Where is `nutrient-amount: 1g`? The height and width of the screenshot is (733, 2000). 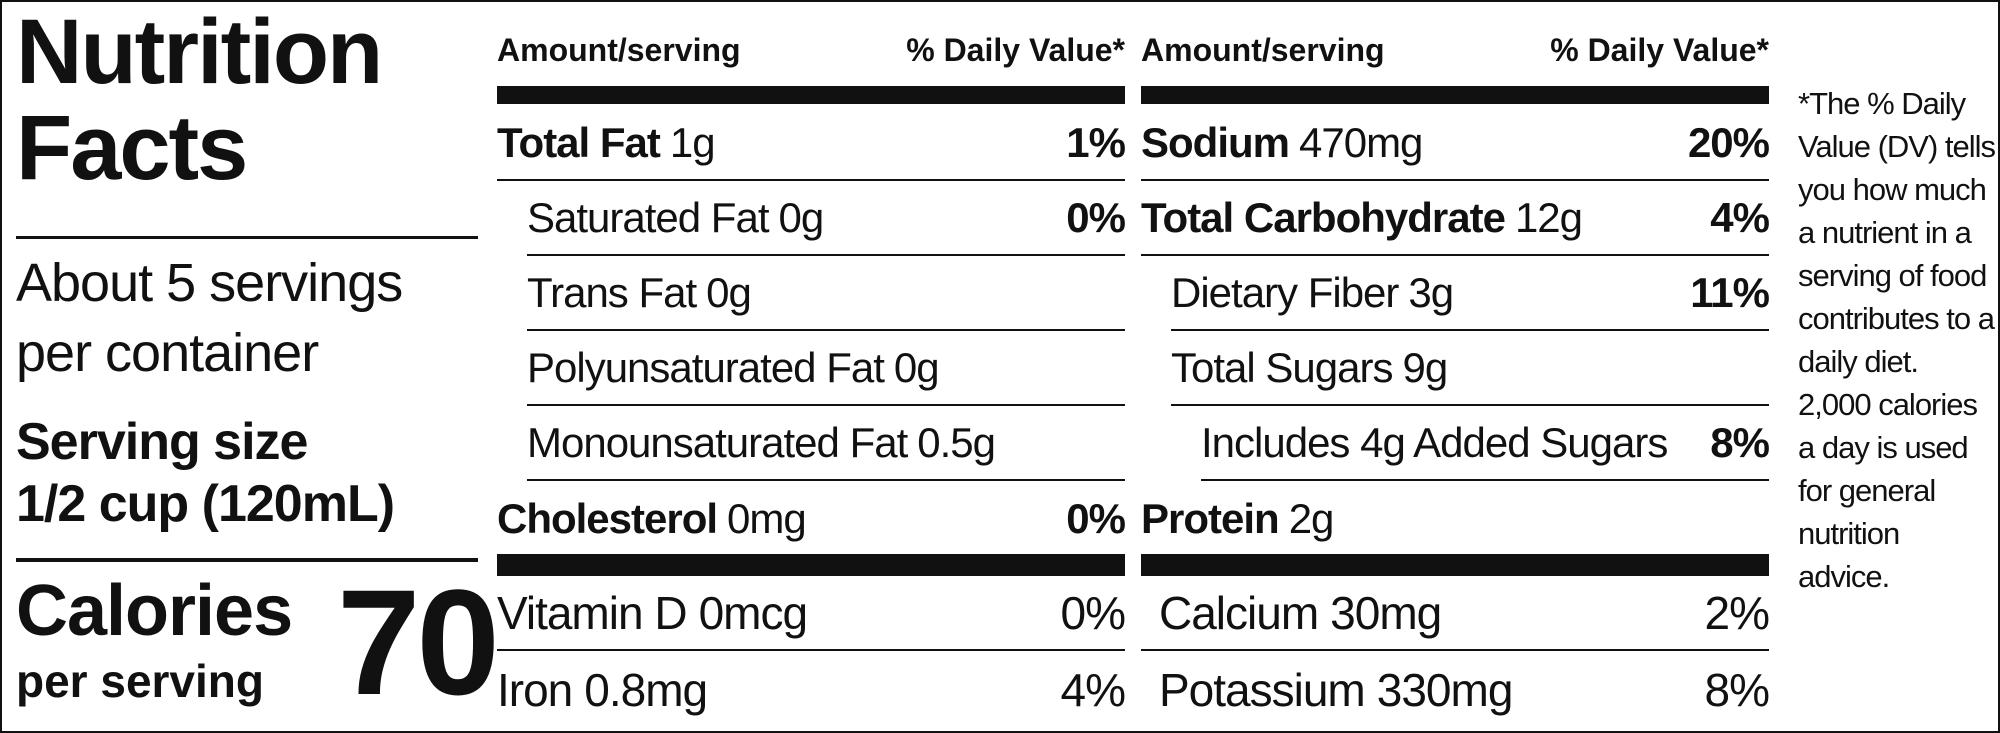 nutrient-amount: 1g is located at coordinates (692, 142).